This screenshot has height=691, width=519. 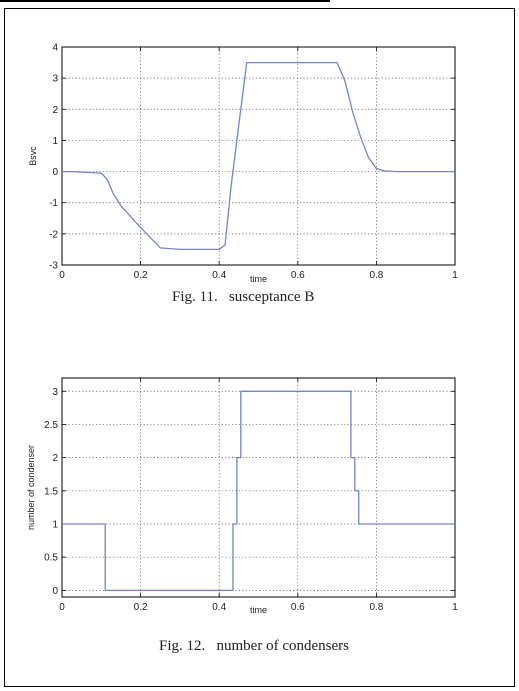 What do you see at coordinates (33, 156) in the screenshot?
I see `y-axis-label: Bsvc` at bounding box center [33, 156].